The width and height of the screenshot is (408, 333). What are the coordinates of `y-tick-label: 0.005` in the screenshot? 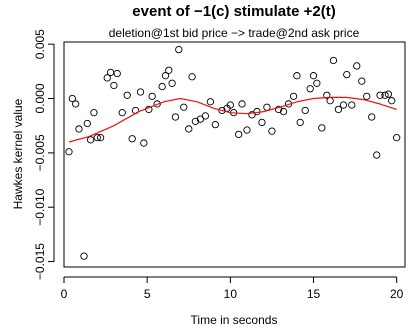 It's located at (40, 44).